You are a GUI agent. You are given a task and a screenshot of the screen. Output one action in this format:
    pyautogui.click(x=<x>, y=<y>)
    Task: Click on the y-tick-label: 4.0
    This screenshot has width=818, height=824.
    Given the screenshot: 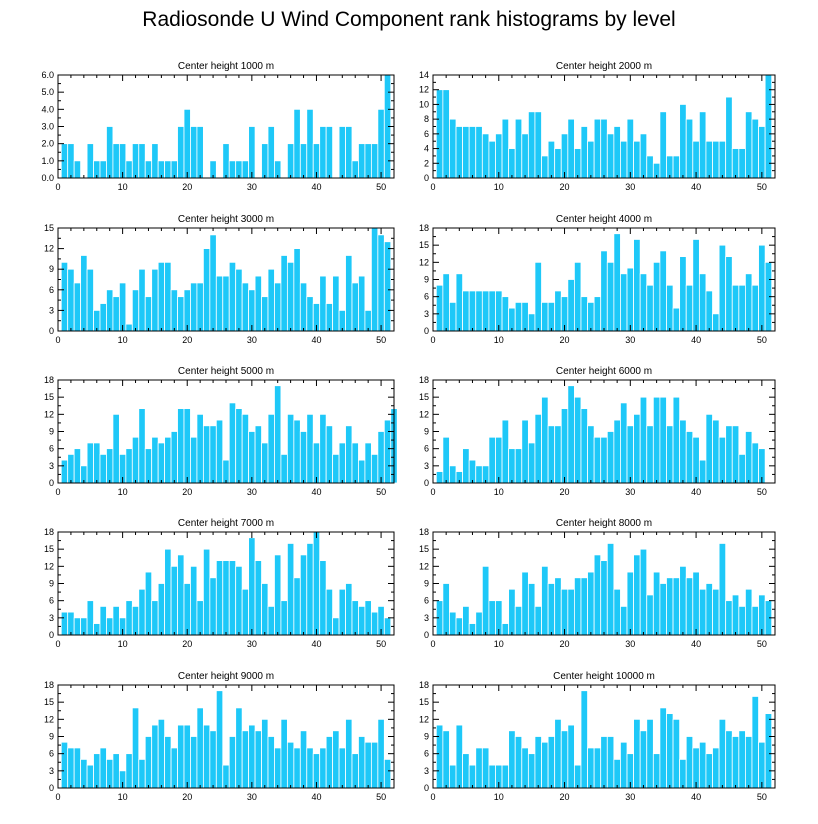 What is the action you would take?
    pyautogui.click(x=47, y=109)
    